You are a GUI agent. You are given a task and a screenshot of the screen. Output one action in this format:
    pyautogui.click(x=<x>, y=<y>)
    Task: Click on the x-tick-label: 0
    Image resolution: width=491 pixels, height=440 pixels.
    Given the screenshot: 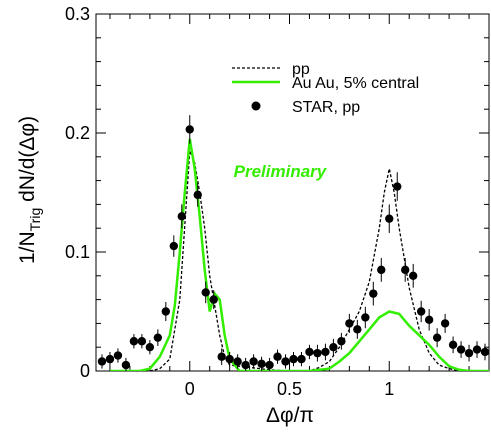 What is the action you would take?
    pyautogui.click(x=190, y=389)
    